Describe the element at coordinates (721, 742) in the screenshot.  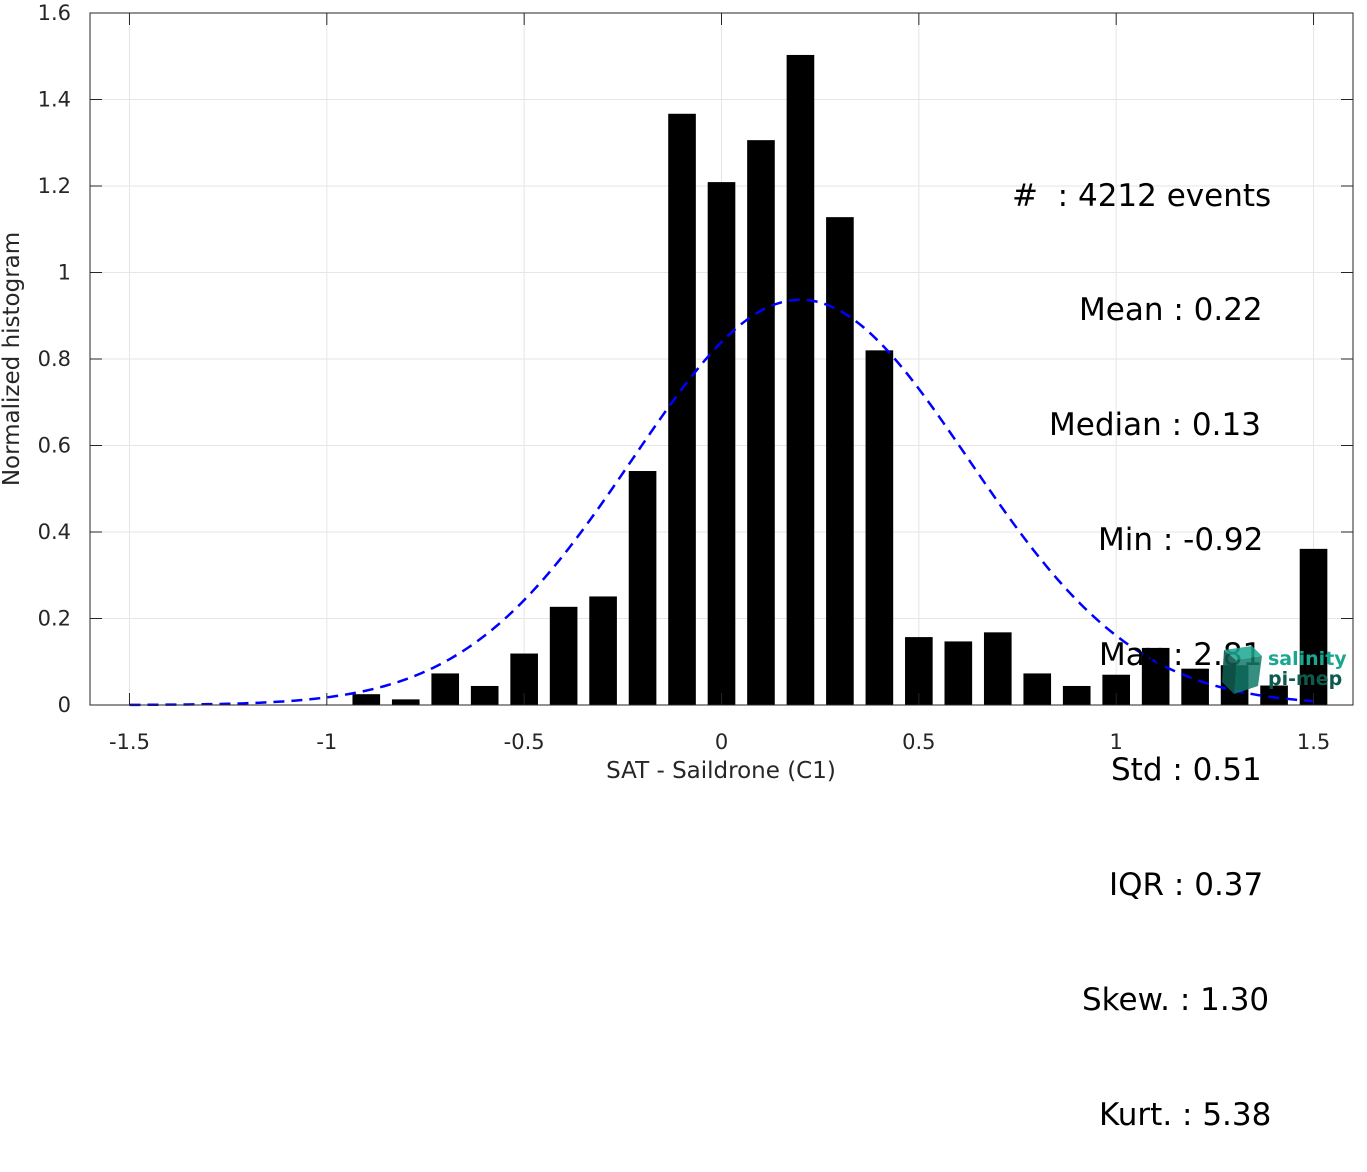
I see `x-tick-label: 0` at that location.